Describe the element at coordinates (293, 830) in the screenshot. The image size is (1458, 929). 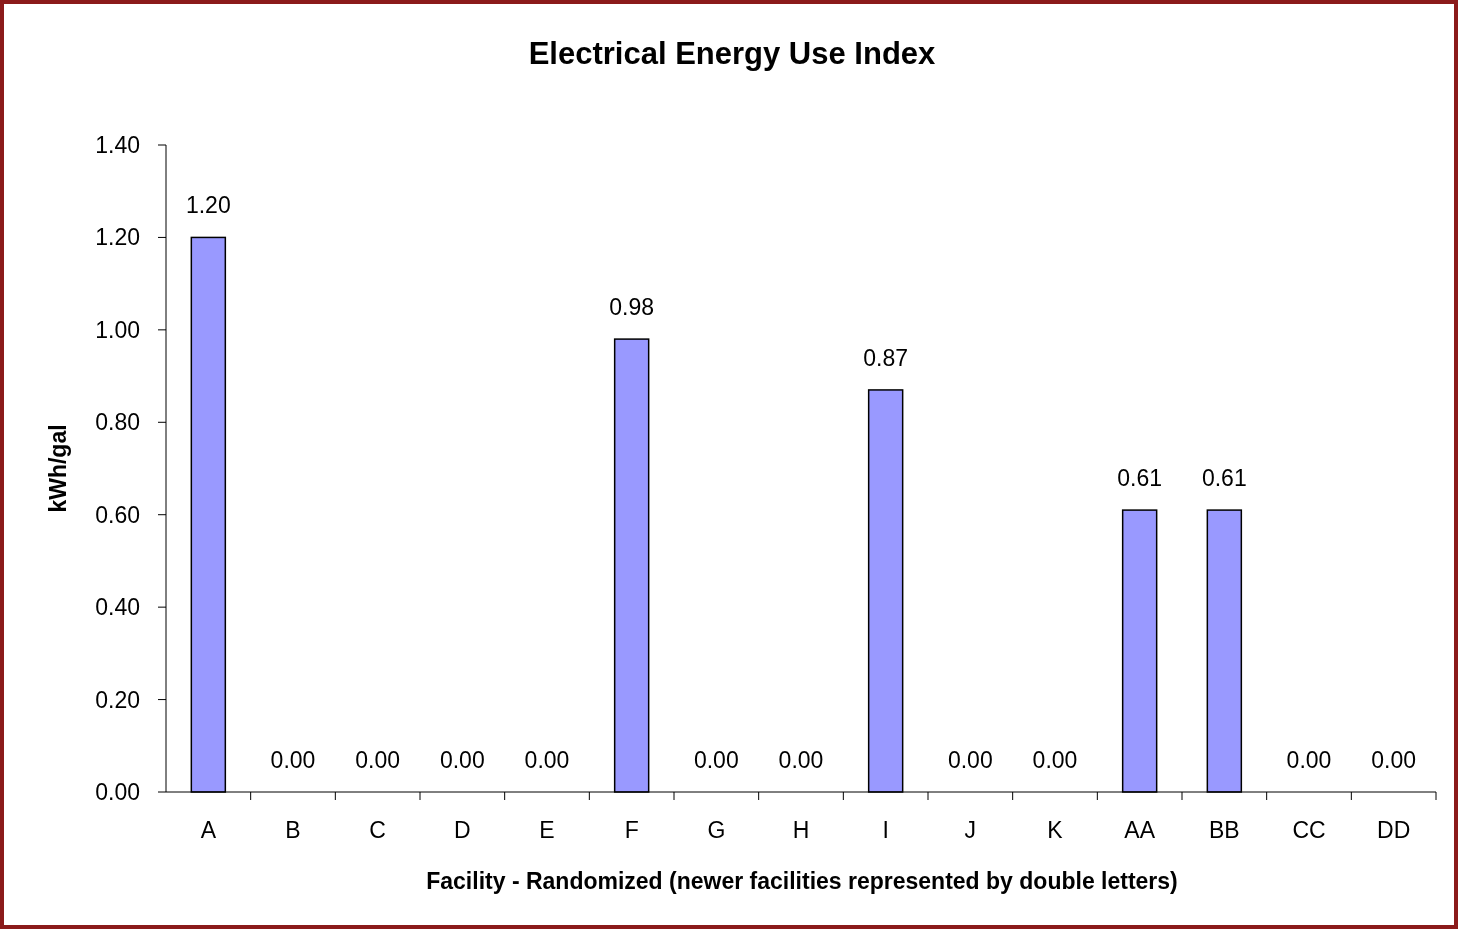
I see `x-tick-label: B` at that location.